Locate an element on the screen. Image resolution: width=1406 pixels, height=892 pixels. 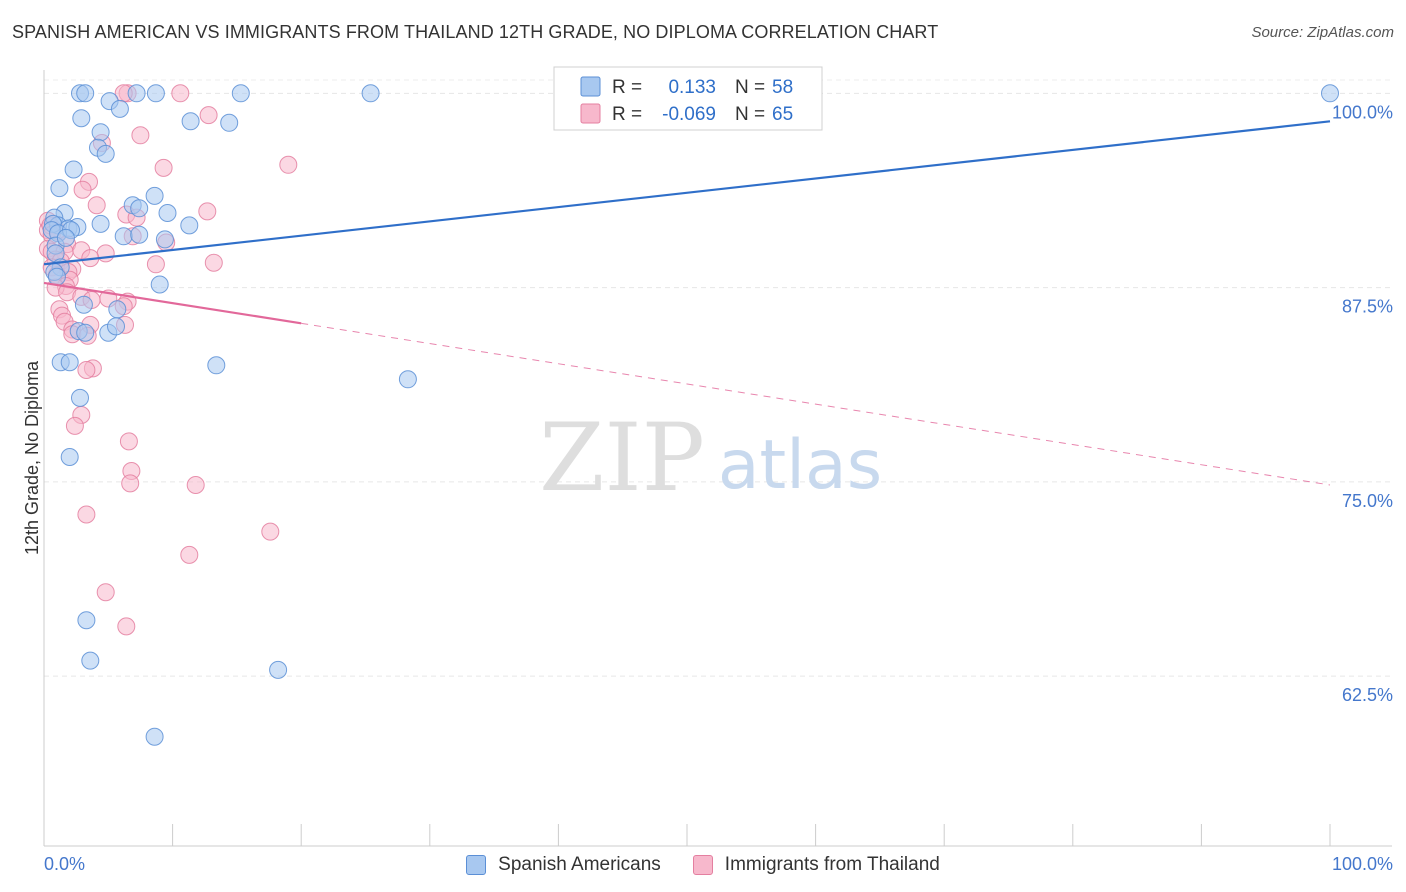
legend-item-immigrants-thailand: Immigrants from Thailand is located at coordinates (816, 865).